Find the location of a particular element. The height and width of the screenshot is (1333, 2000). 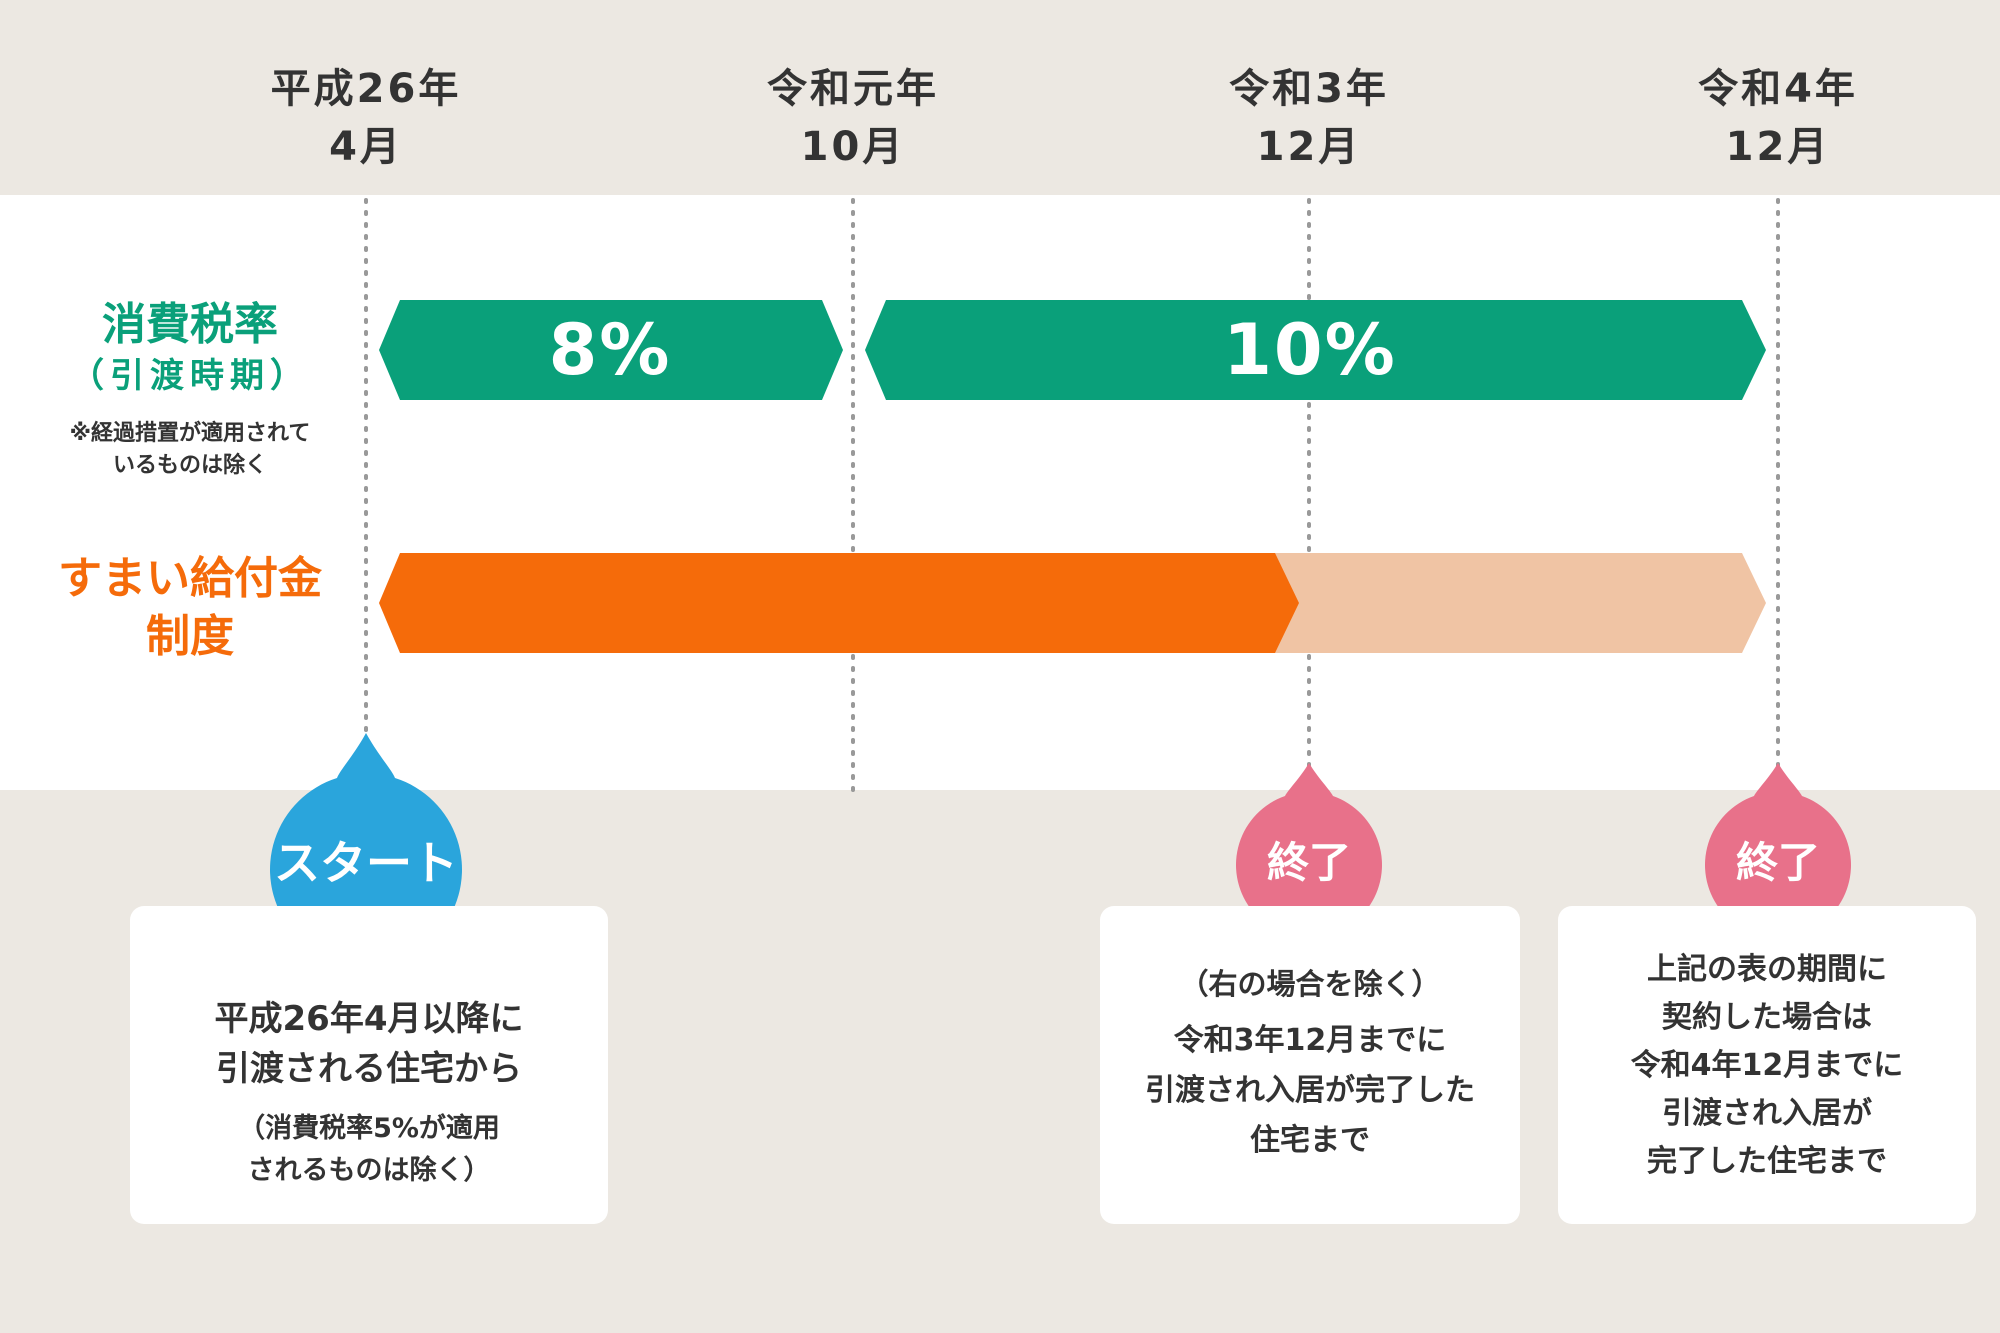

tax-row-title: 消費税率 is located at coordinates (190, 324).